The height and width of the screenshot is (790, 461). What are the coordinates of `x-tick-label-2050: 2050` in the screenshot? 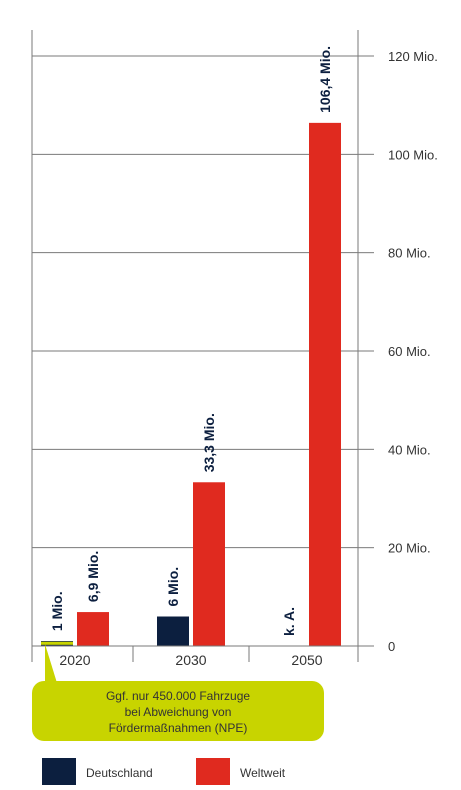 It's located at (306, 660).